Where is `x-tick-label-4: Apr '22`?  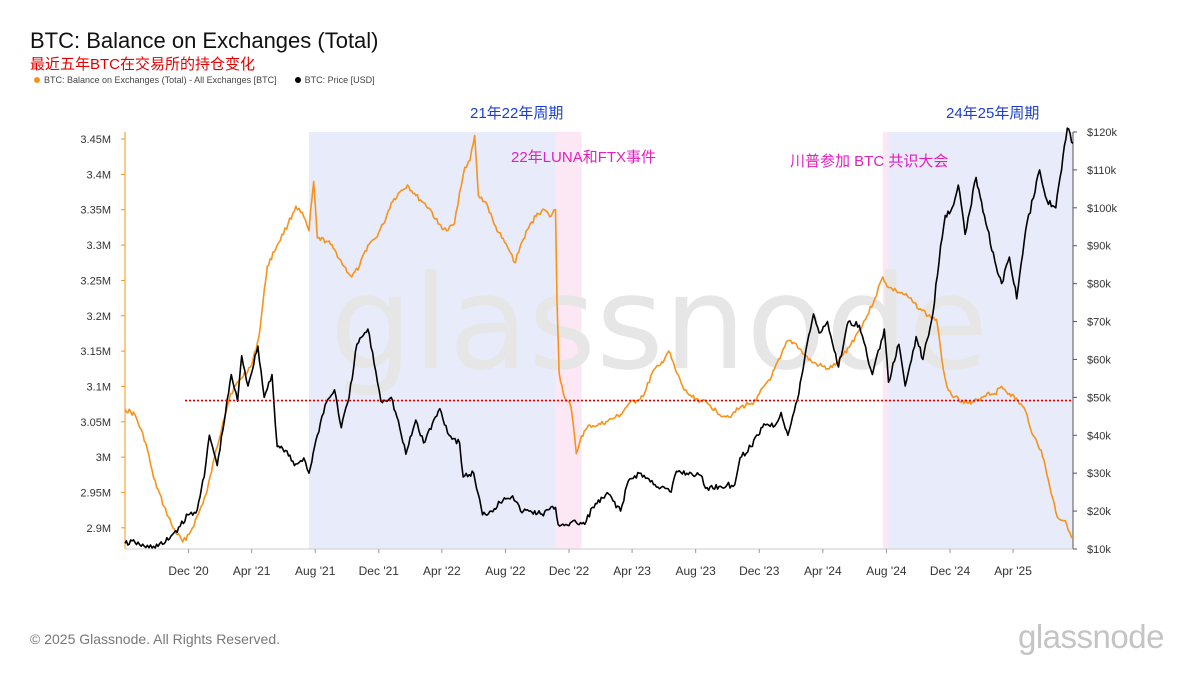
x-tick-label-4: Apr '22 is located at coordinates (442, 571).